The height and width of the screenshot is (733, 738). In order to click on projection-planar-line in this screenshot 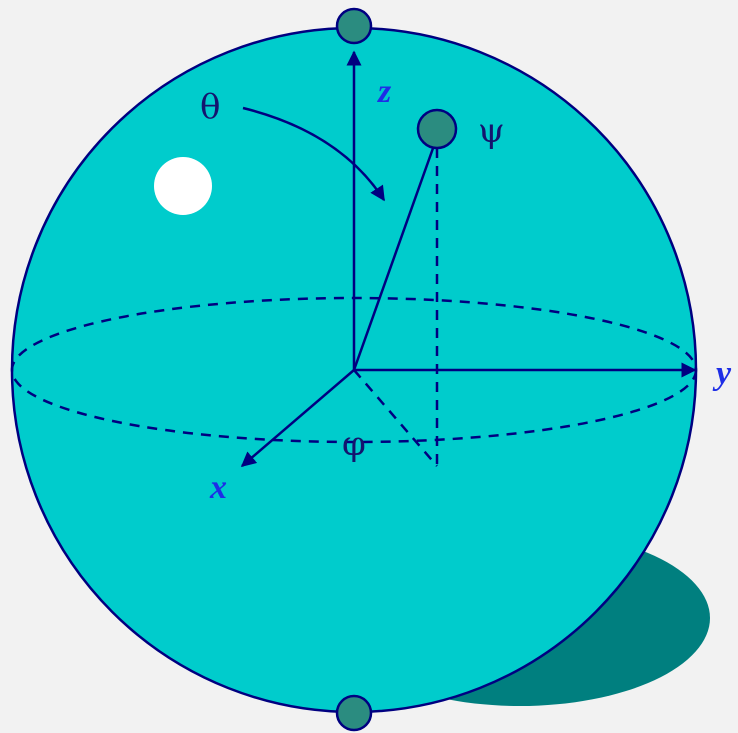, I will do `click(395, 418)`.